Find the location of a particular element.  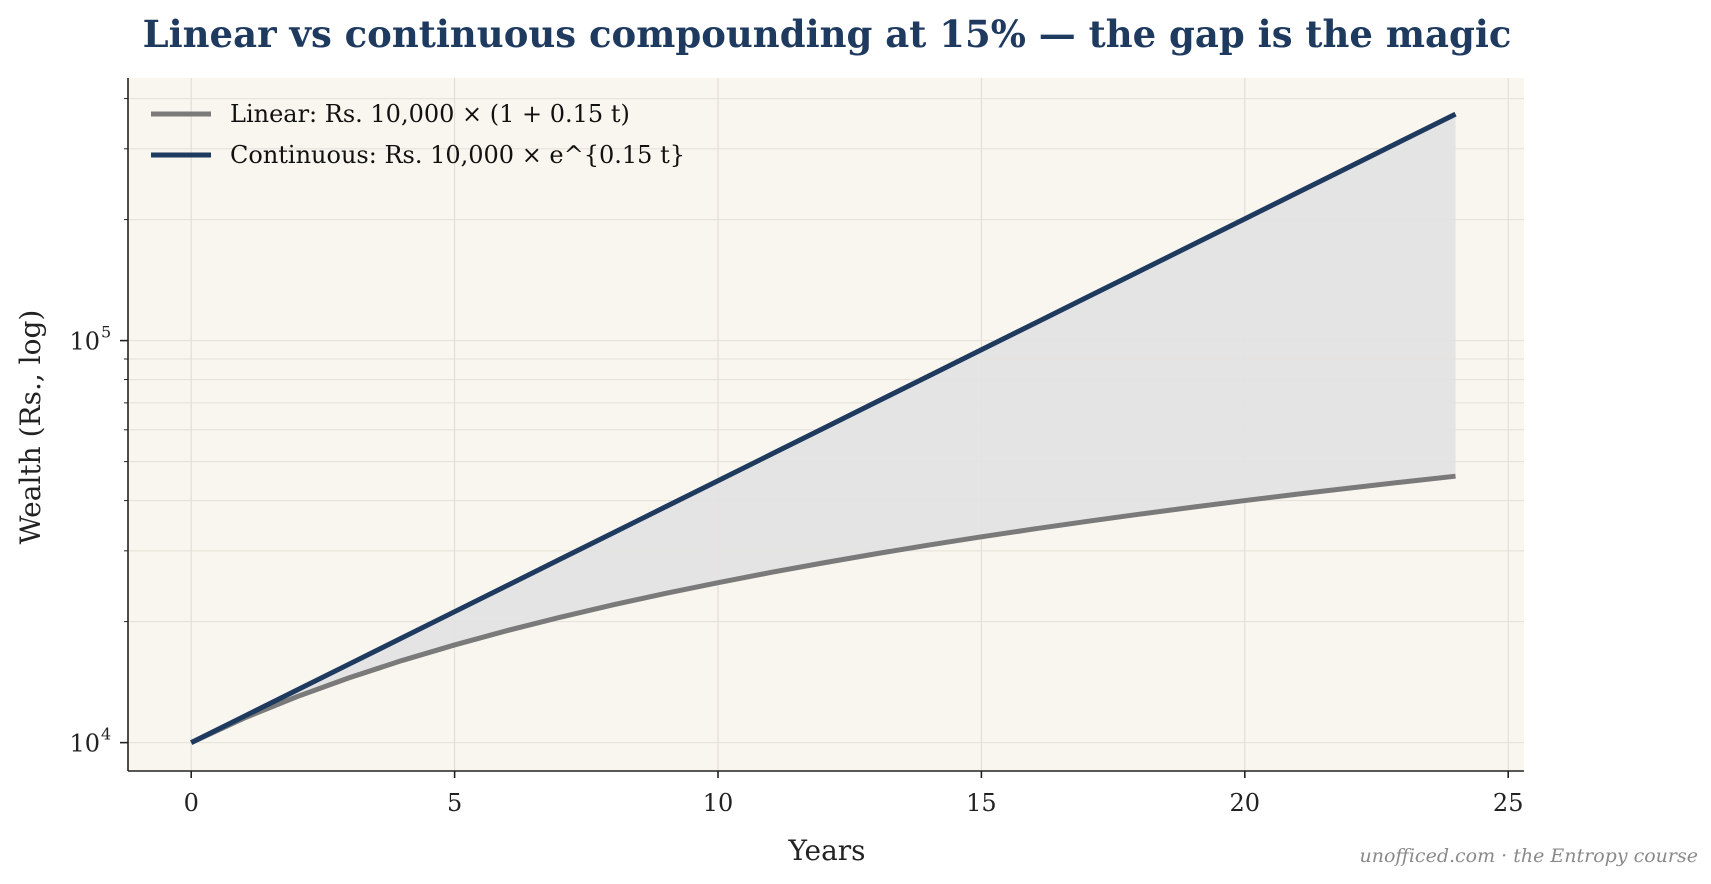

x-tick-label: 5 is located at coordinates (454, 803).